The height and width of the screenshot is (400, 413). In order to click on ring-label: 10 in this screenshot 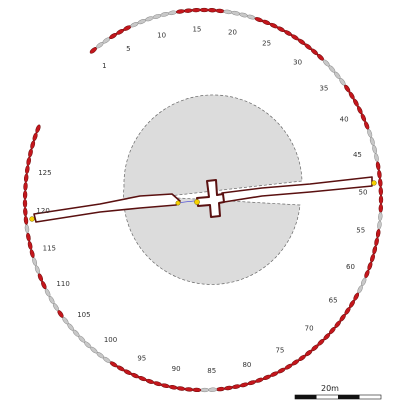, I will do `click(161, 35)`.